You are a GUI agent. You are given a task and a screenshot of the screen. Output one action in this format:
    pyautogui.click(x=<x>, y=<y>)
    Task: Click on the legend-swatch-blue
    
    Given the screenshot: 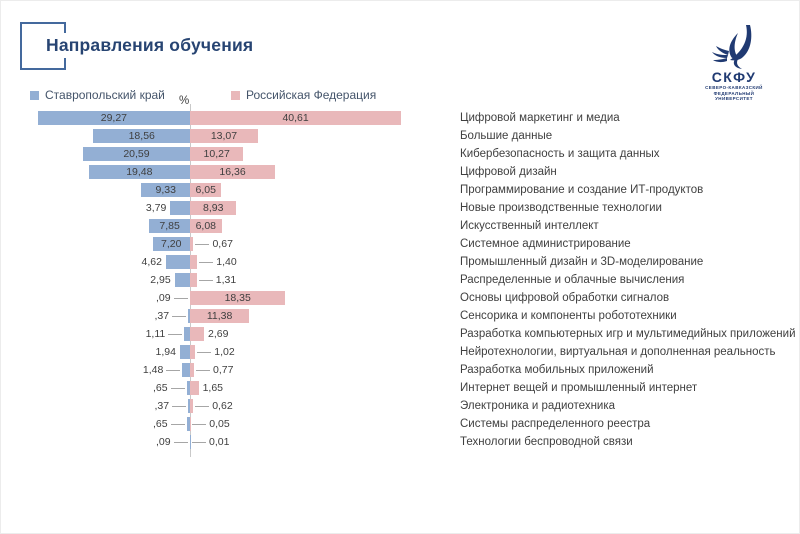 What is the action you would take?
    pyautogui.click(x=34, y=95)
    